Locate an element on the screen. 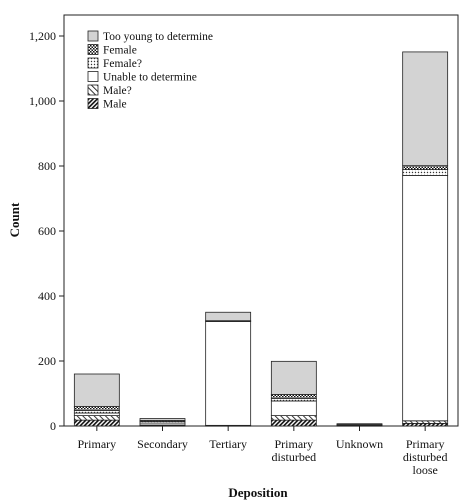  y-tick-label: 1,200 is located at coordinates (42, 36).